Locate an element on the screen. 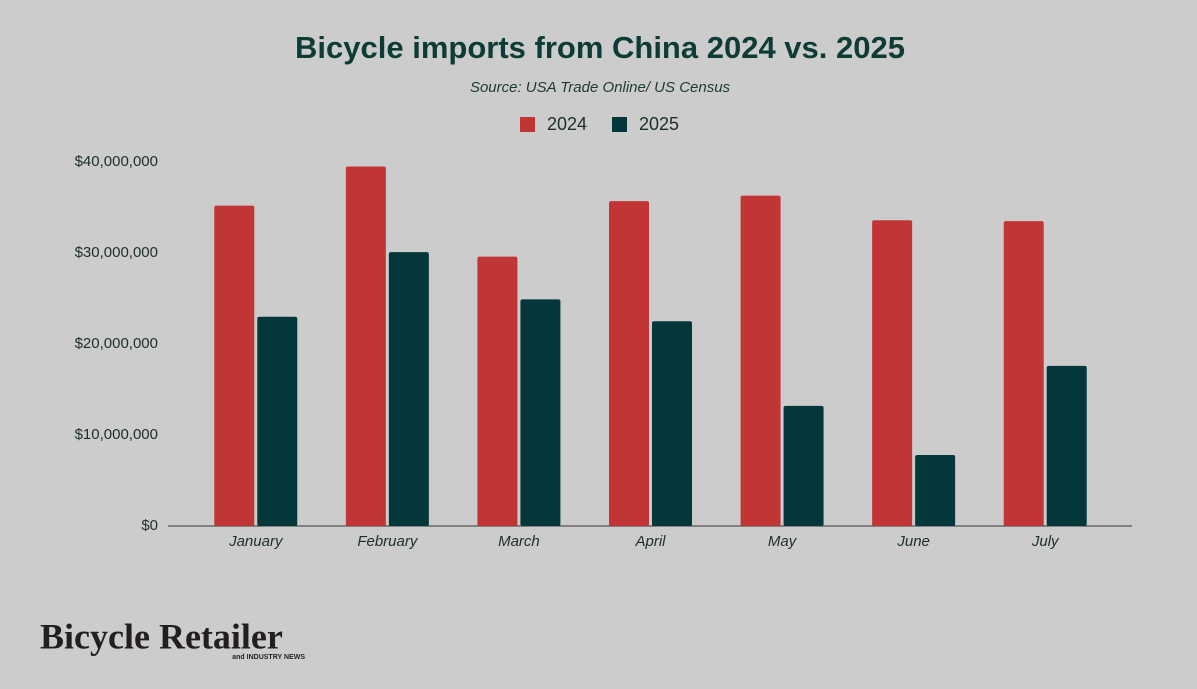 This screenshot has width=1197, height=689. legend-label: 2024 is located at coordinates (567, 124).